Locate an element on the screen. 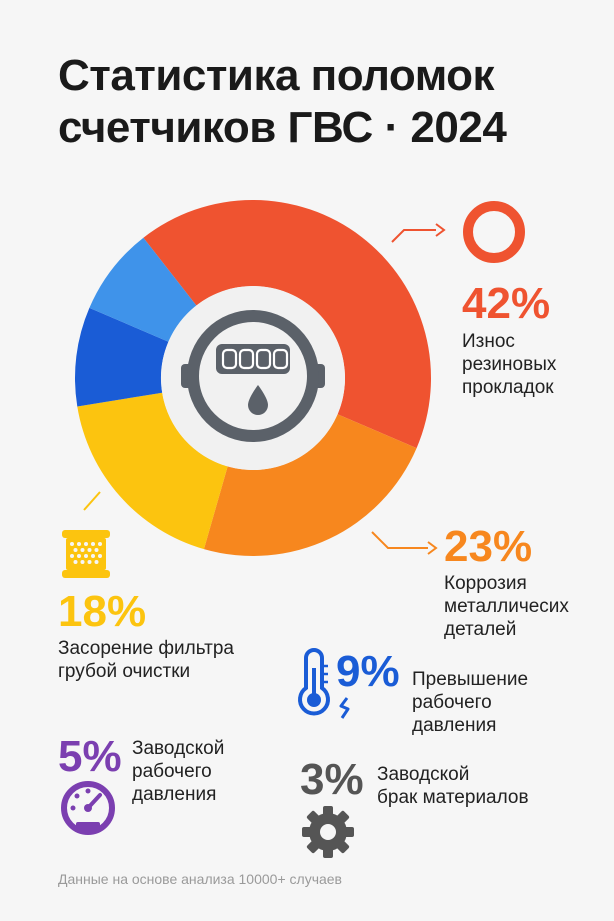 The height and width of the screenshot is (921, 614). label-42: Износ резиновых прокладок is located at coordinates (509, 364).